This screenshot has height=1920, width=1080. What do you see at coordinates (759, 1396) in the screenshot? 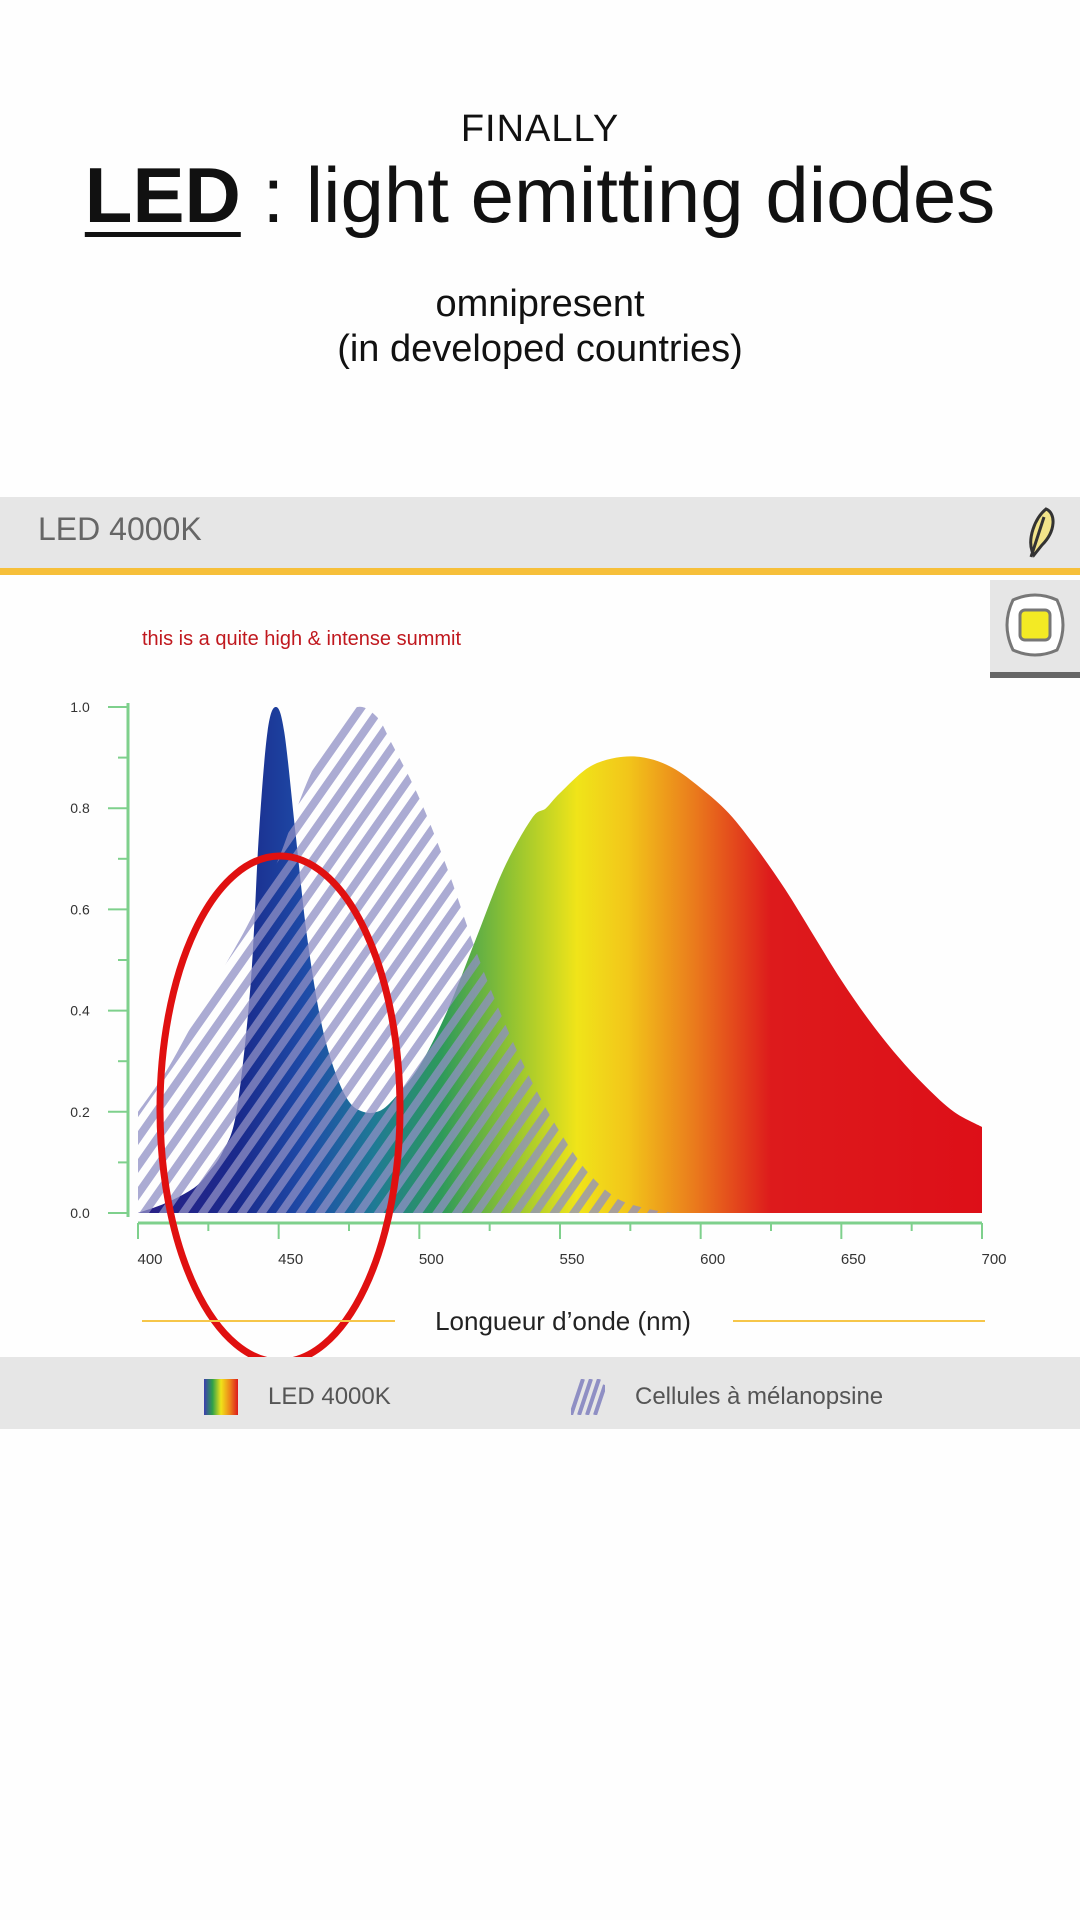
I see `legend-label-melanopsin: Cellules à mélanopsine` at bounding box center [759, 1396].